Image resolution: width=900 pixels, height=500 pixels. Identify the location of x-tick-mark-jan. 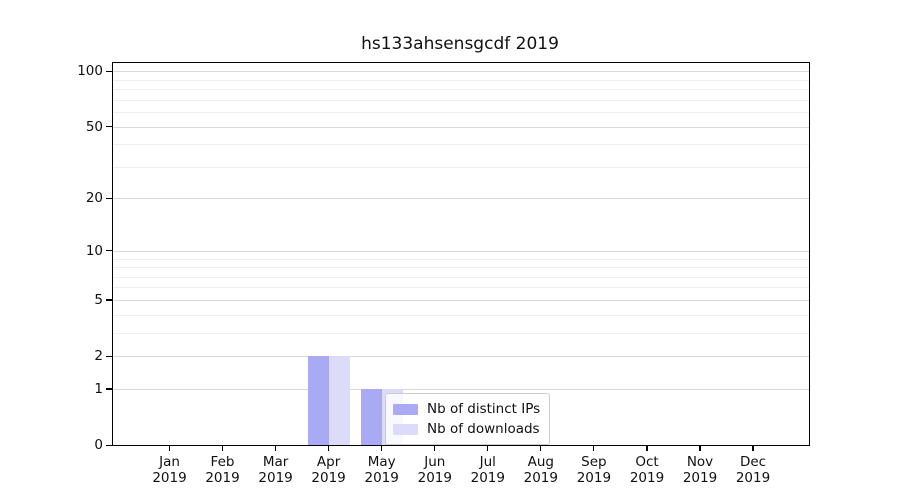
(169, 448).